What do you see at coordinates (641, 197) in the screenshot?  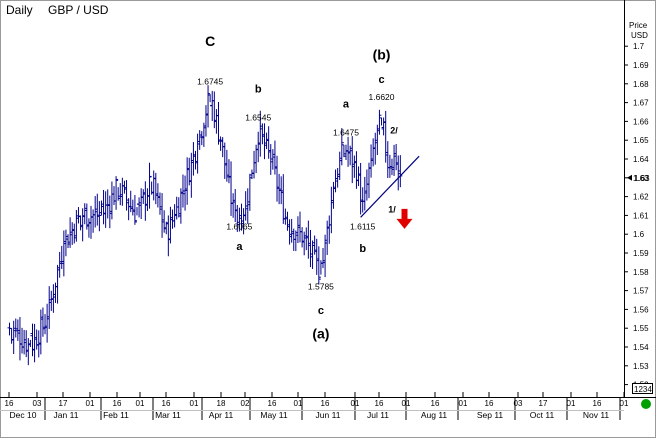 I see `price-tick-label: 1.62` at bounding box center [641, 197].